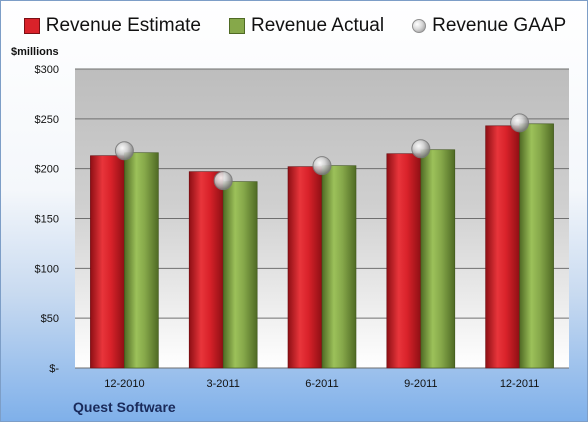 Image resolution: width=588 pixels, height=422 pixels. I want to click on company-name: Quest Software, so click(124, 407).